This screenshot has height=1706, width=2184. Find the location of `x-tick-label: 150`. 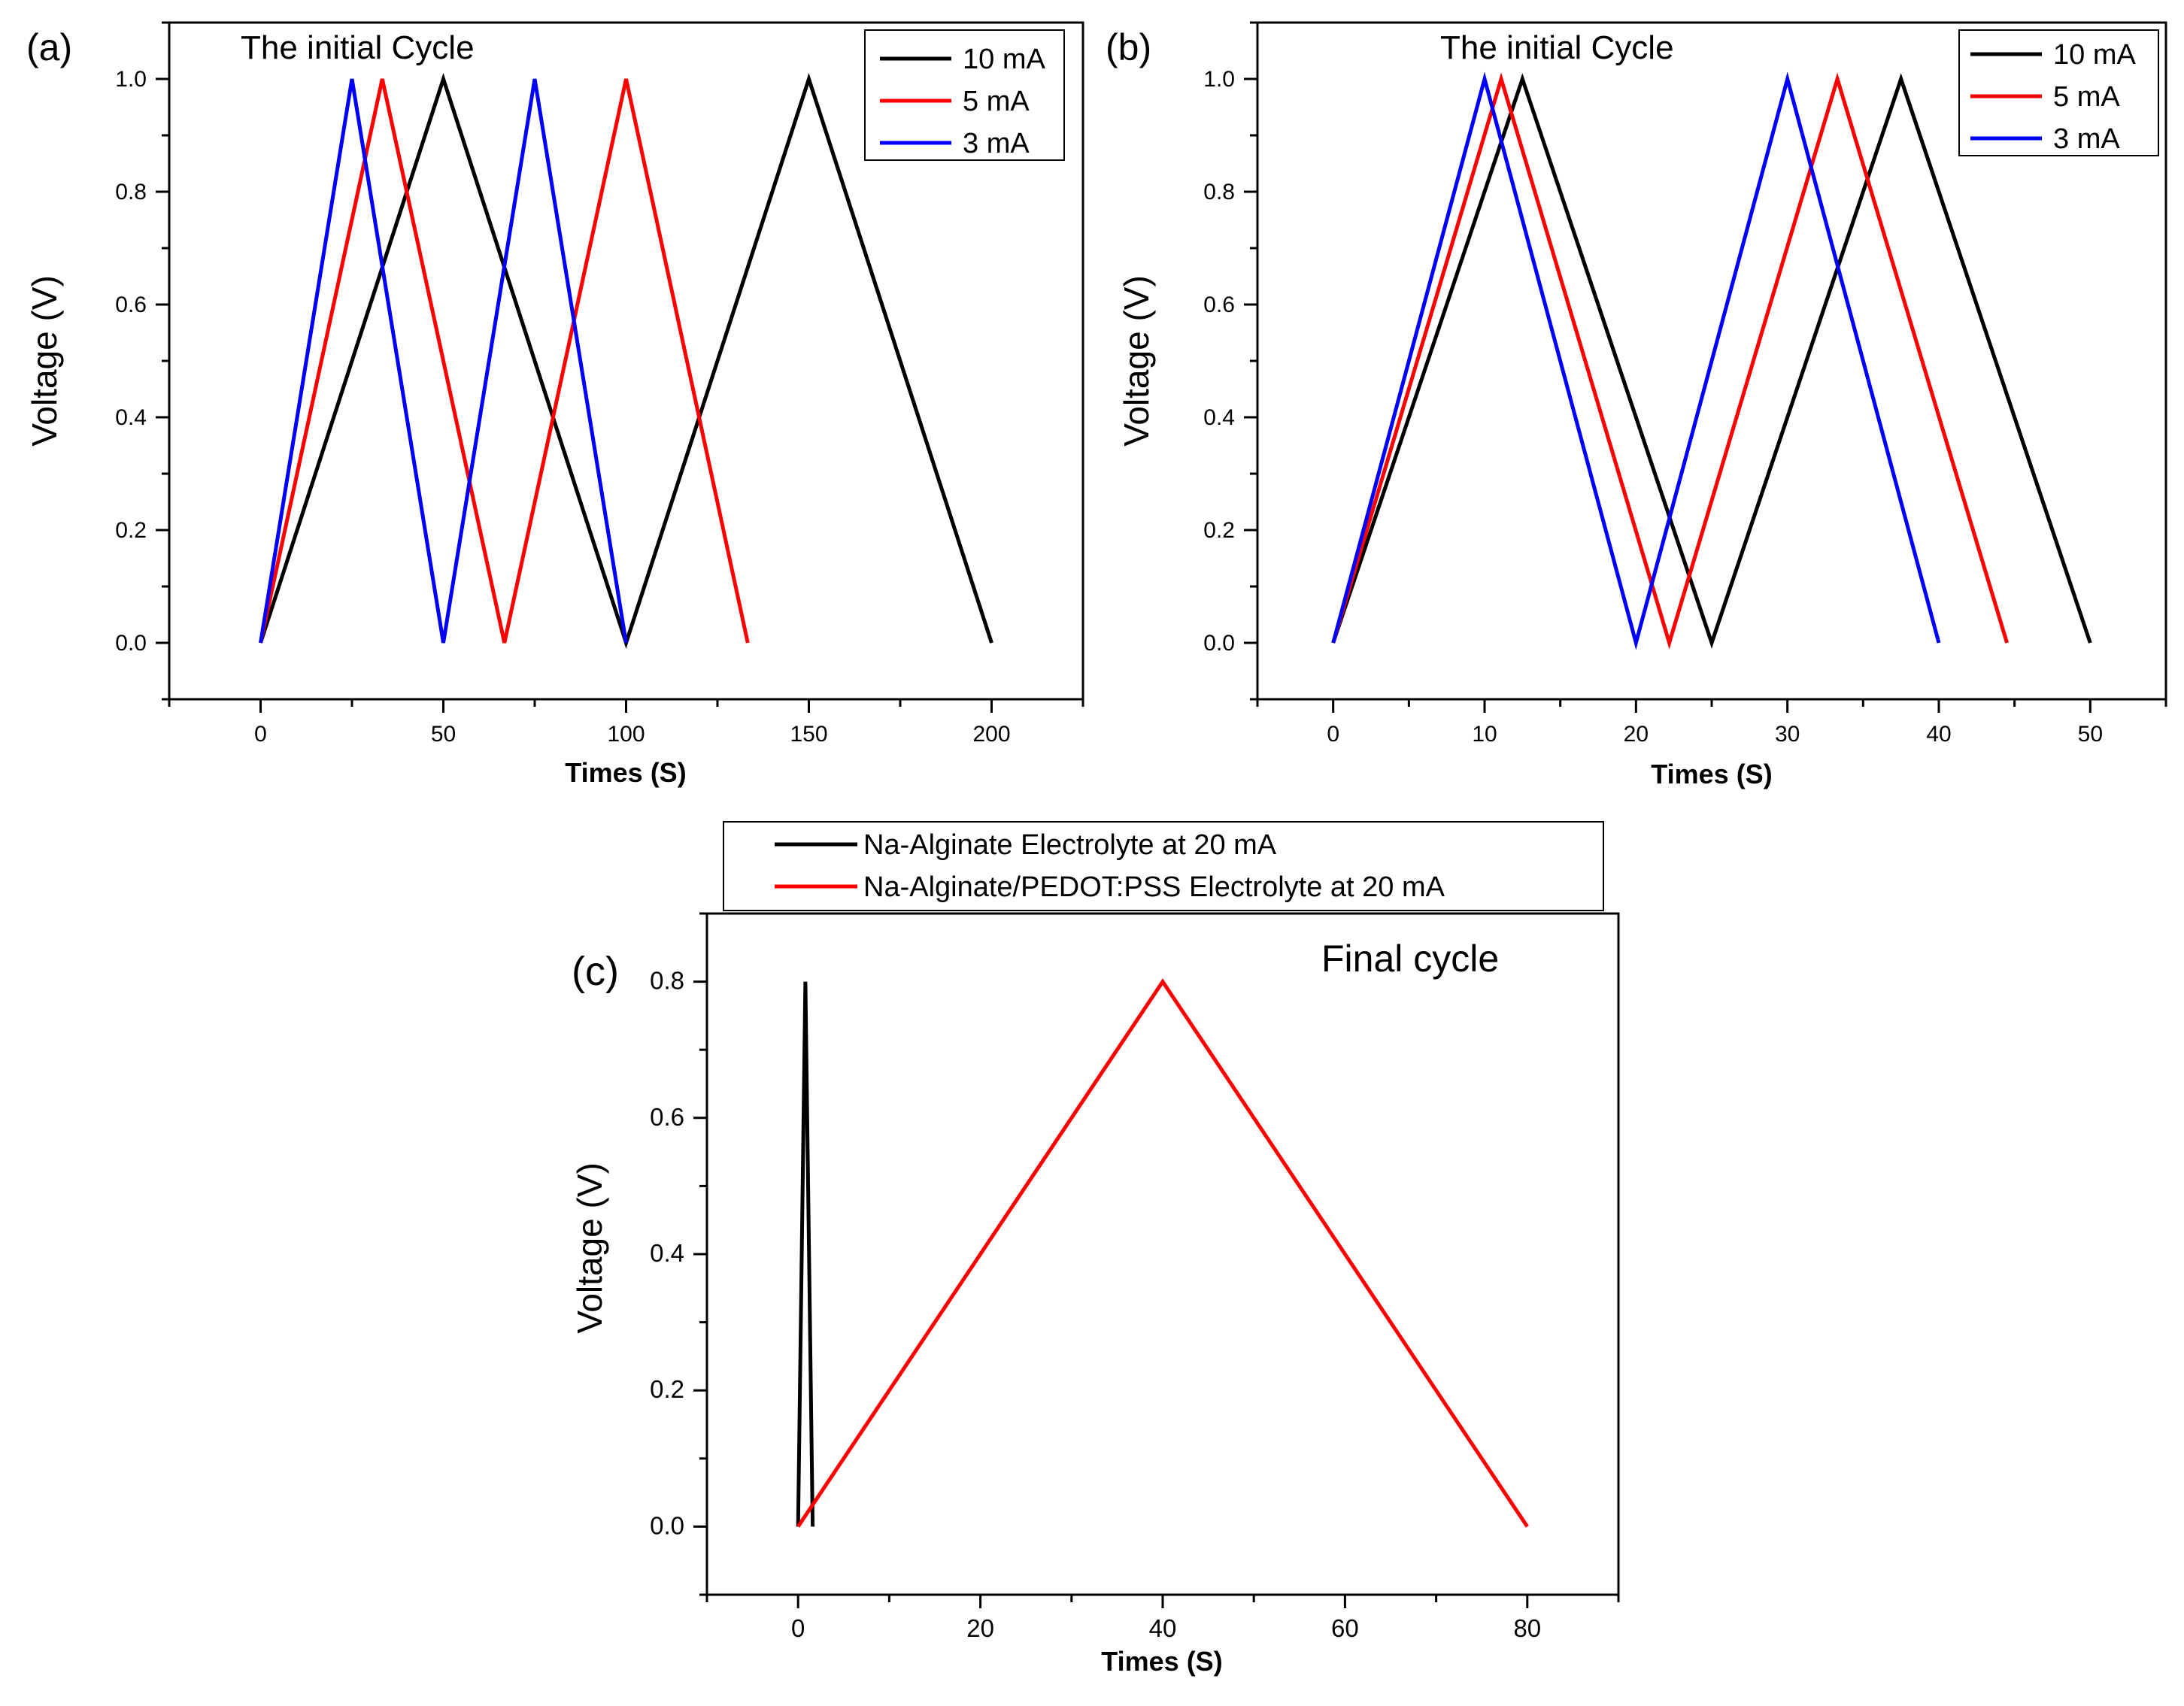

x-tick-label: 150 is located at coordinates (808, 734).